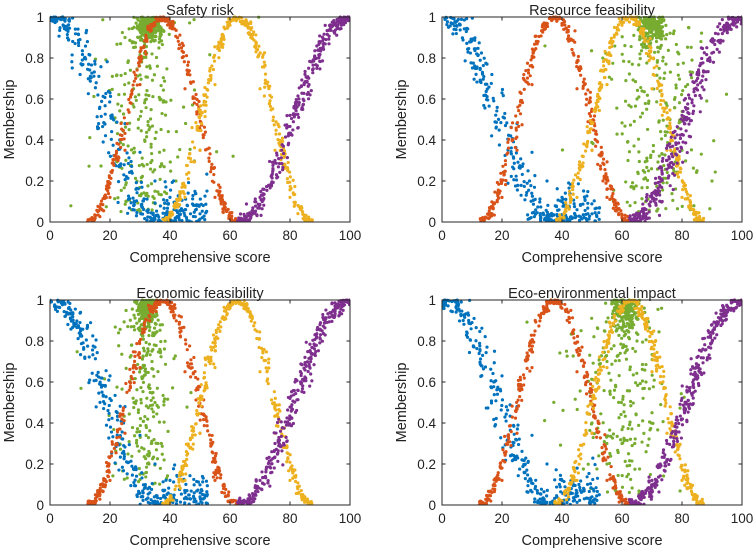 This screenshot has width=756, height=554. What do you see at coordinates (432, 17) in the screenshot?
I see `y-tick-label: 1` at bounding box center [432, 17].